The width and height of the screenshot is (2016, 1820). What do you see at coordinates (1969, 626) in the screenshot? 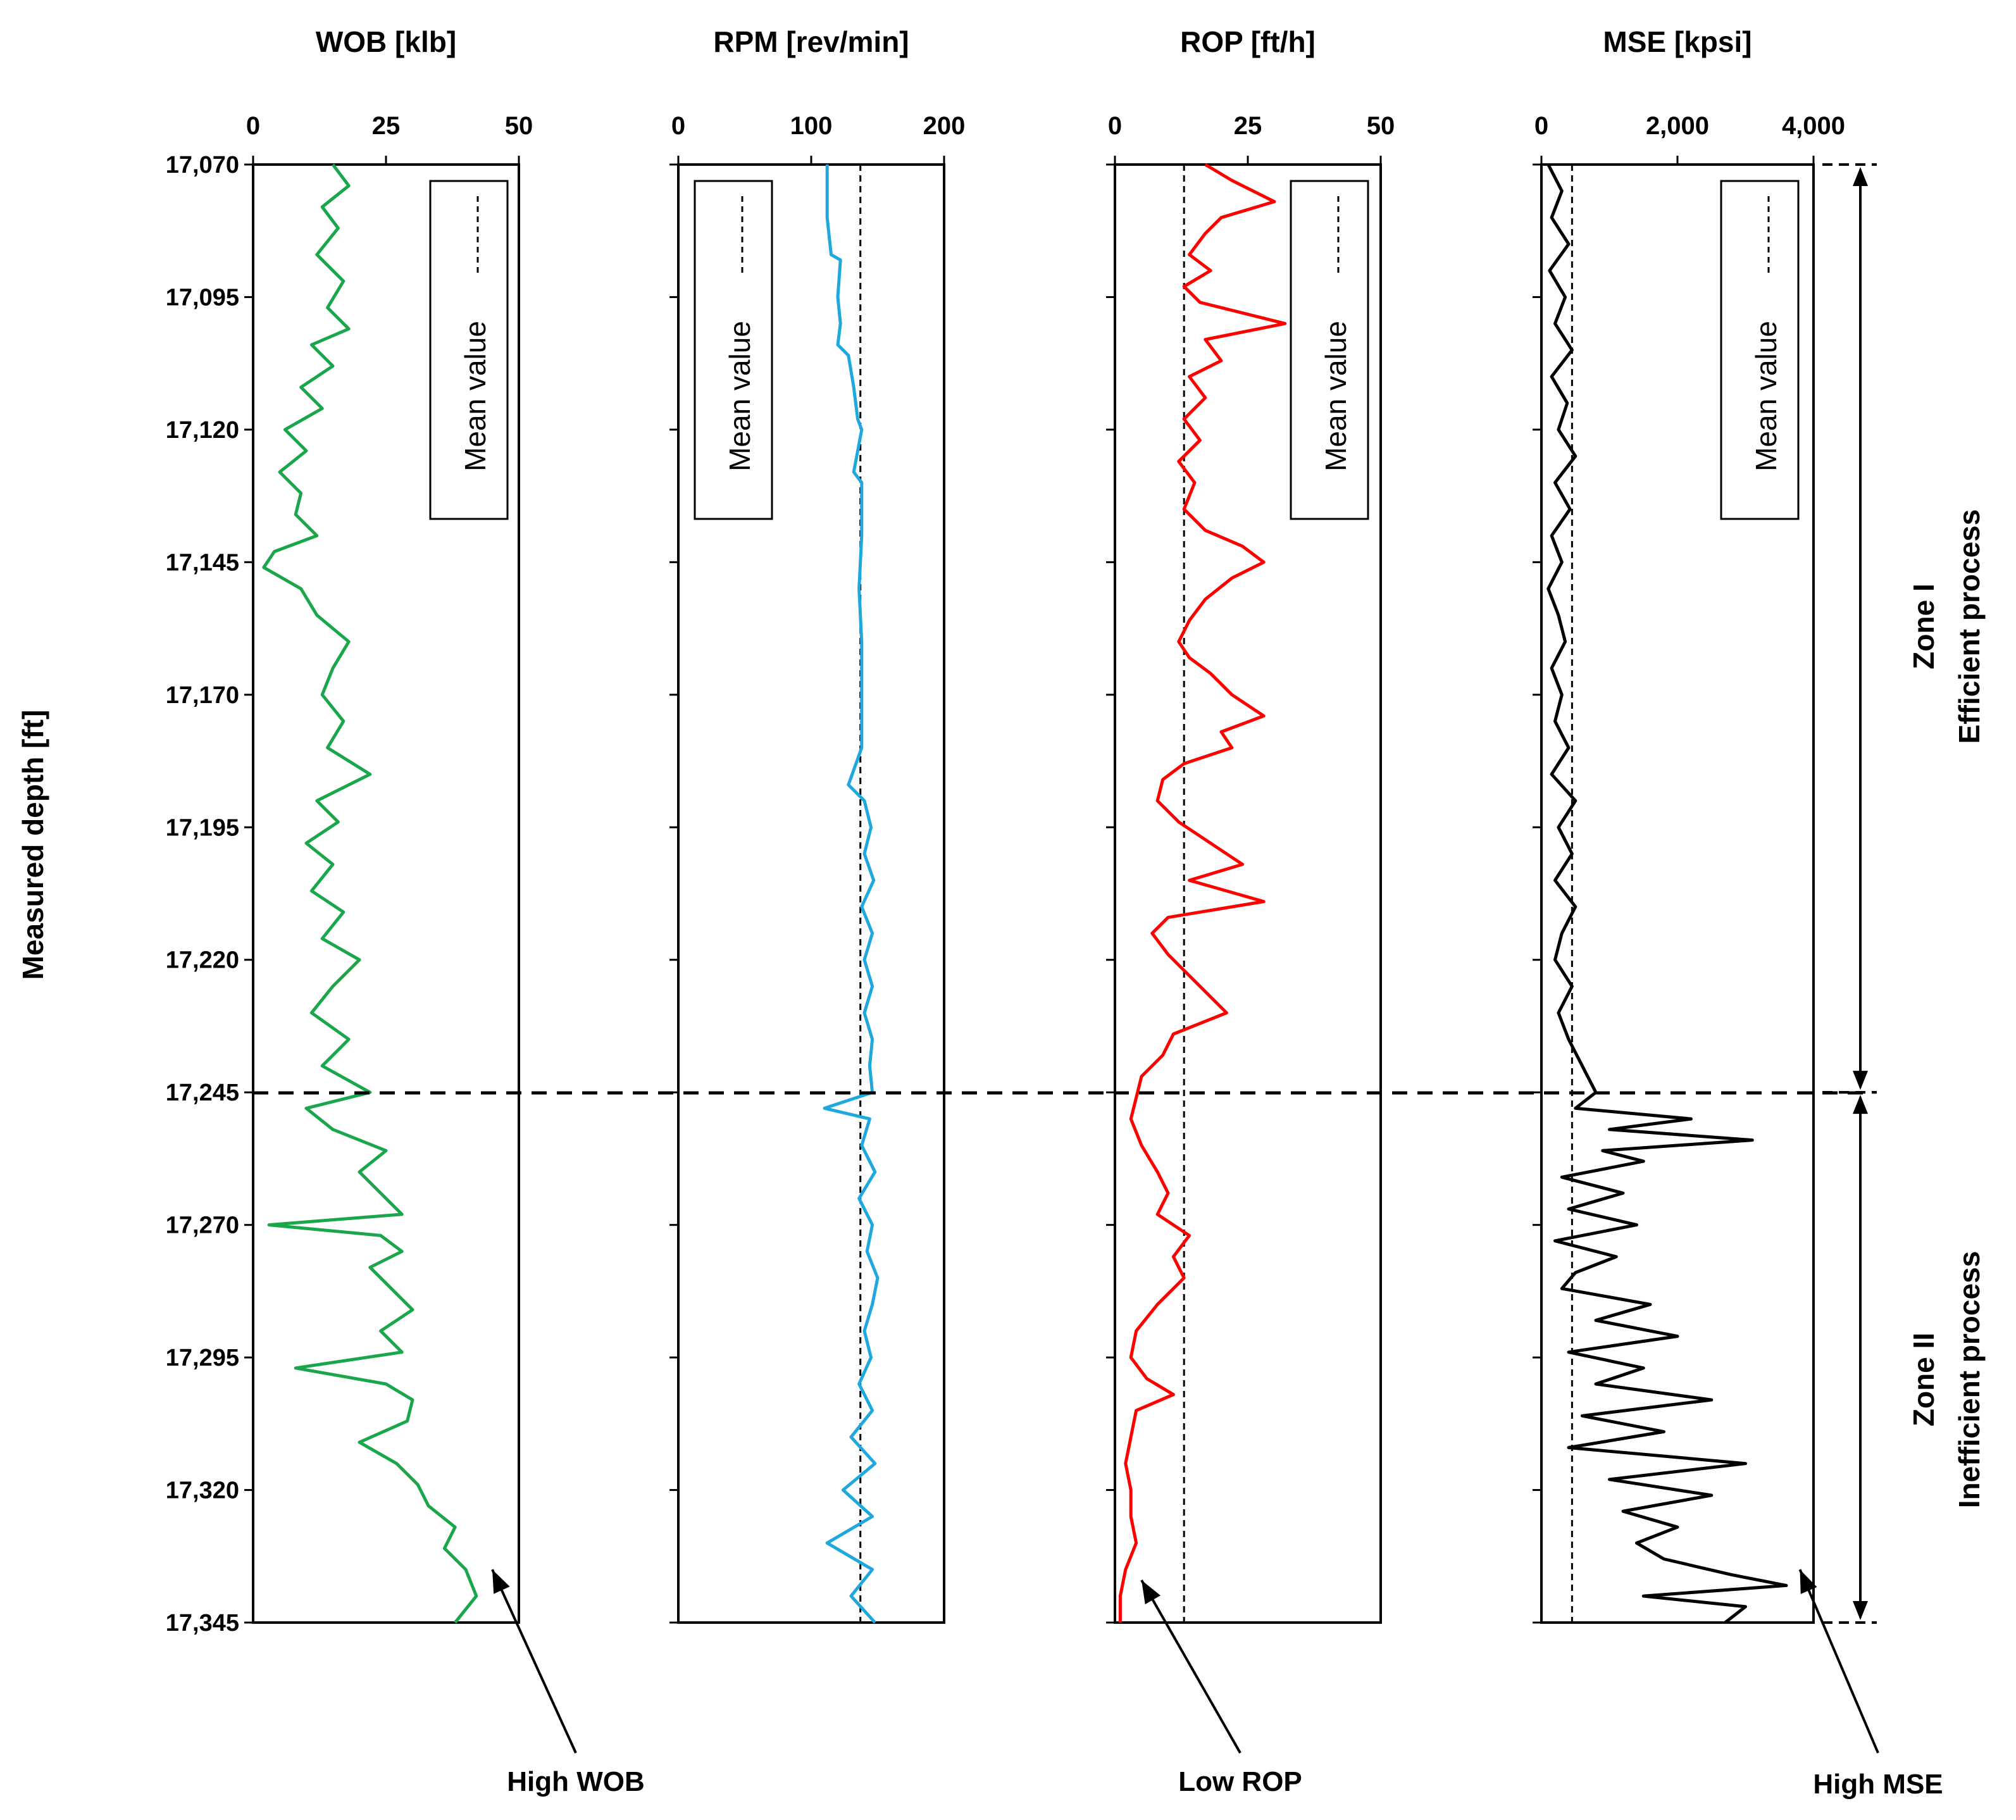
I see `zone-1-description: Efficient process` at bounding box center [1969, 626].